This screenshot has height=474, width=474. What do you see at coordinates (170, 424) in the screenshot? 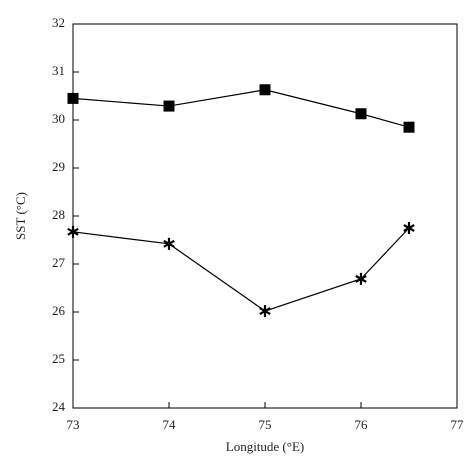
I see `x-tick-label: 74` at bounding box center [170, 424].